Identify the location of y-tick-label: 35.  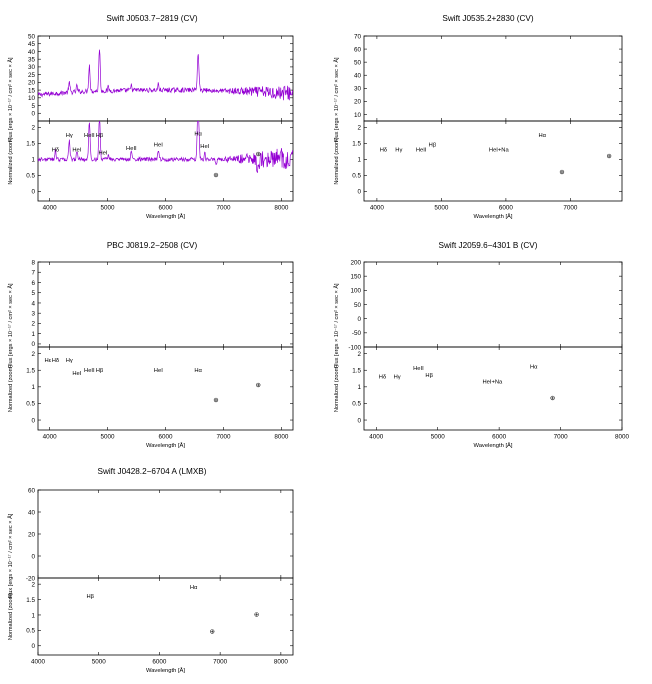
(32, 59).